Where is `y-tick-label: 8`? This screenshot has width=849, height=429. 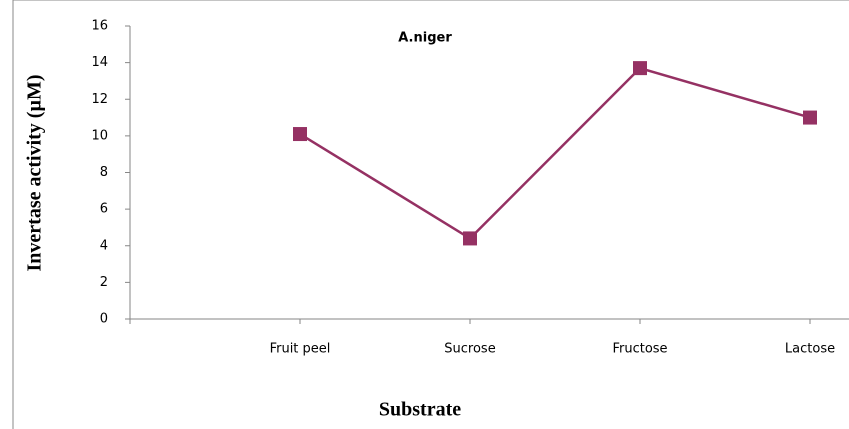 y-tick-label: 8 is located at coordinates (104, 172).